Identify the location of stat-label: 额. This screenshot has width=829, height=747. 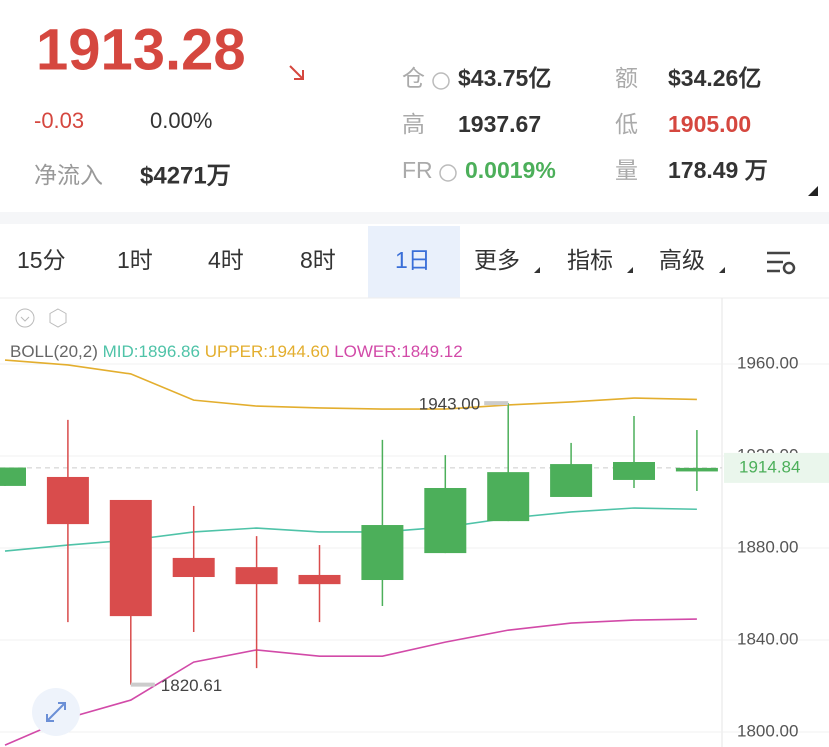
(626, 78).